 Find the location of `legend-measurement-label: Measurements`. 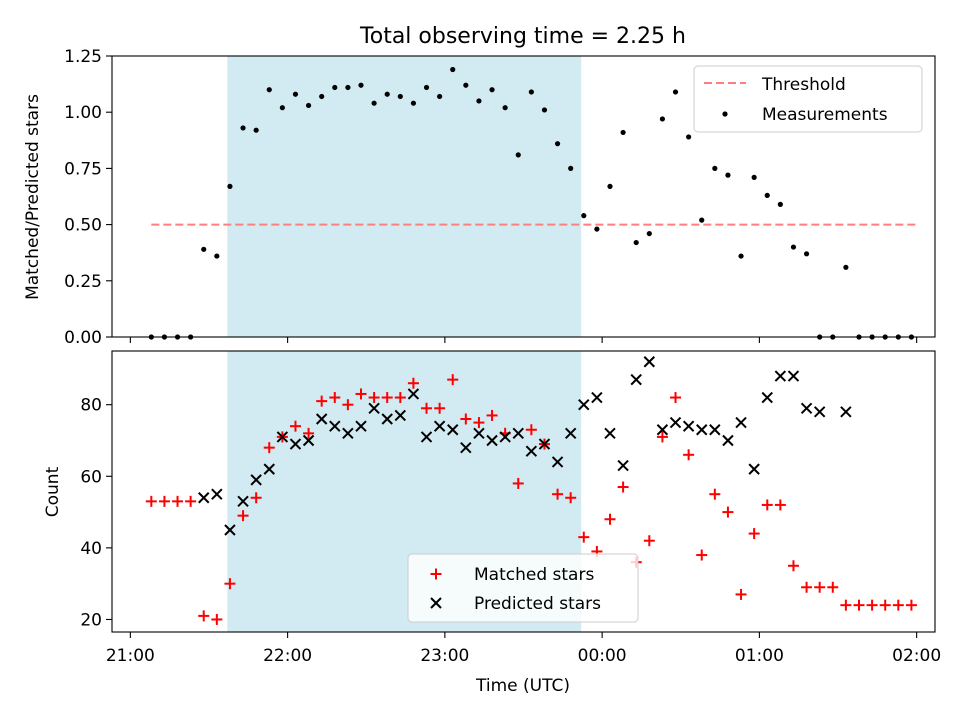

legend-measurement-label: Measurements is located at coordinates (825, 115).